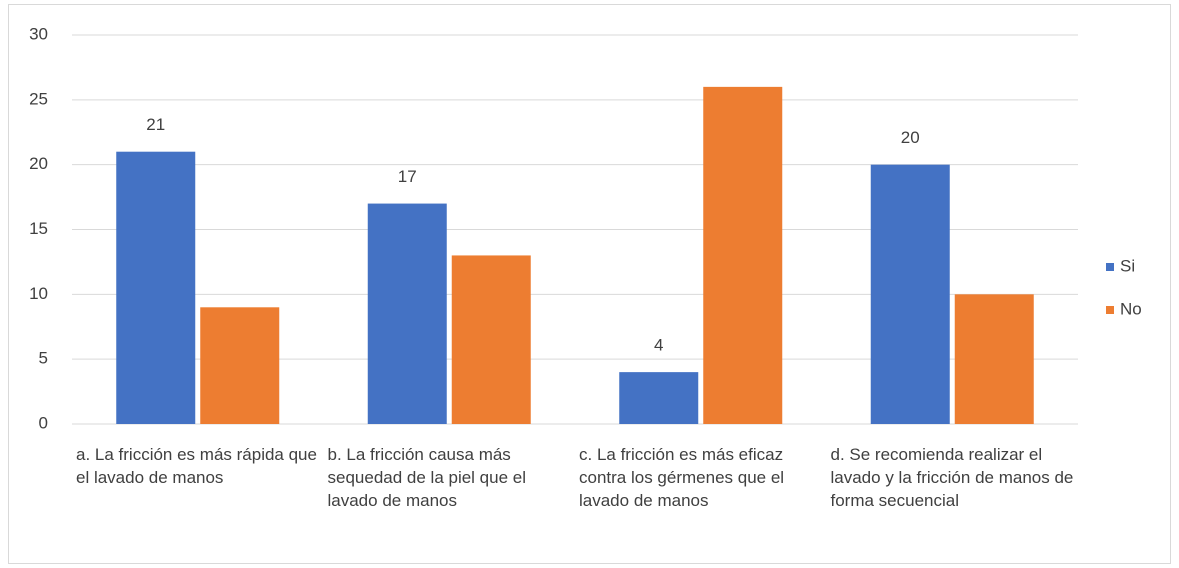 Image resolution: width=1179 pixels, height=568 pixels. I want to click on y-tick-label: 5, so click(43, 358).